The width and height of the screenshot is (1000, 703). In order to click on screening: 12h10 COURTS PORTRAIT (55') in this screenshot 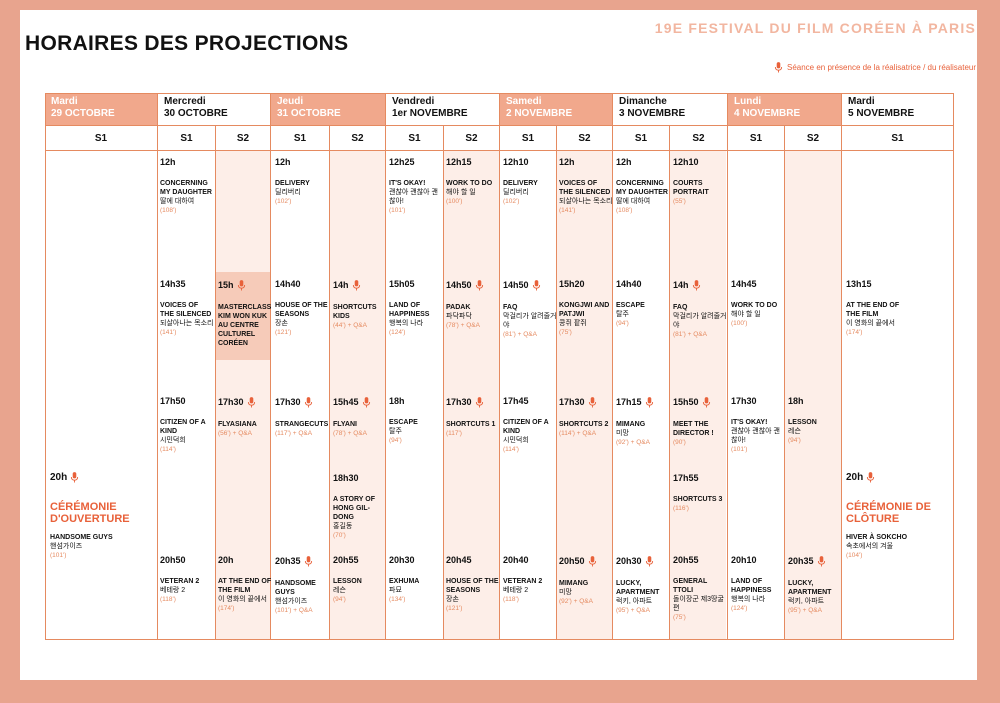, I will do `click(700, 182)`.